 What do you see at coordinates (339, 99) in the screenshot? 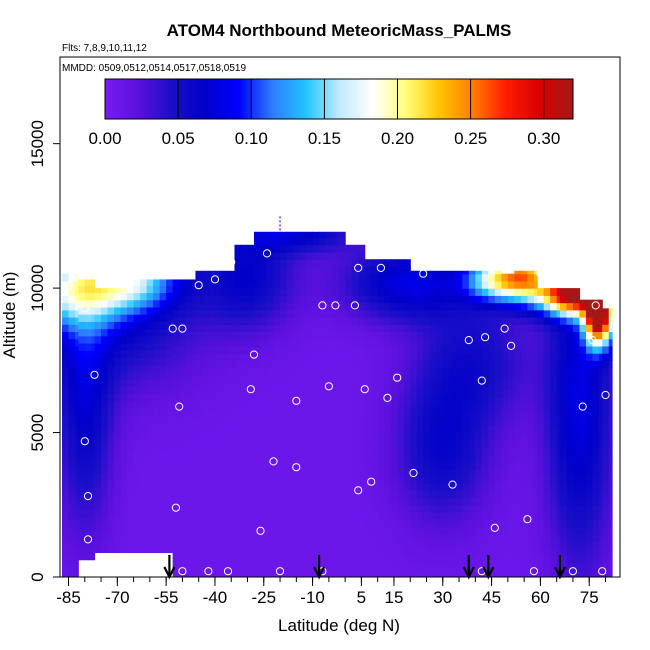
I see `colorbar` at bounding box center [339, 99].